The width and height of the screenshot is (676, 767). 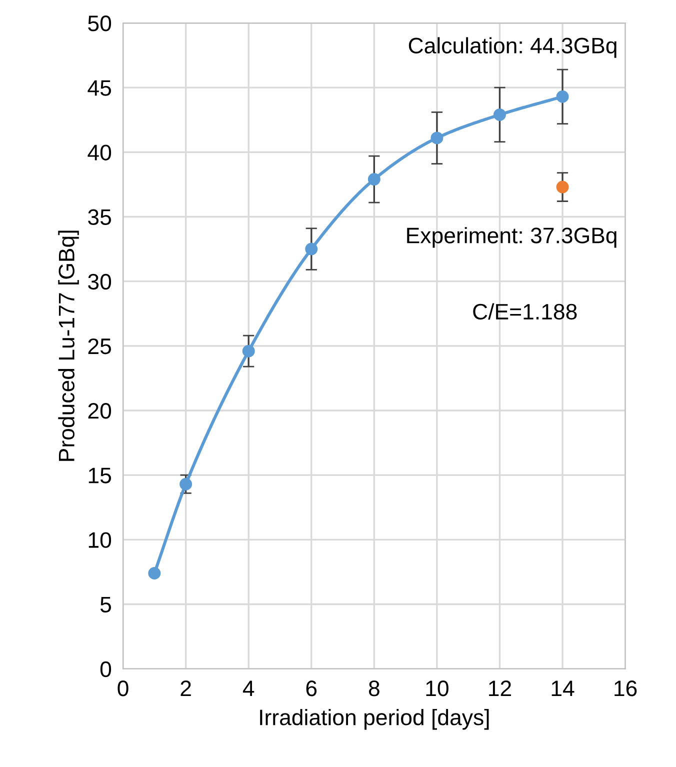 What do you see at coordinates (248, 688) in the screenshot?
I see `x-tick-label: 4` at bounding box center [248, 688].